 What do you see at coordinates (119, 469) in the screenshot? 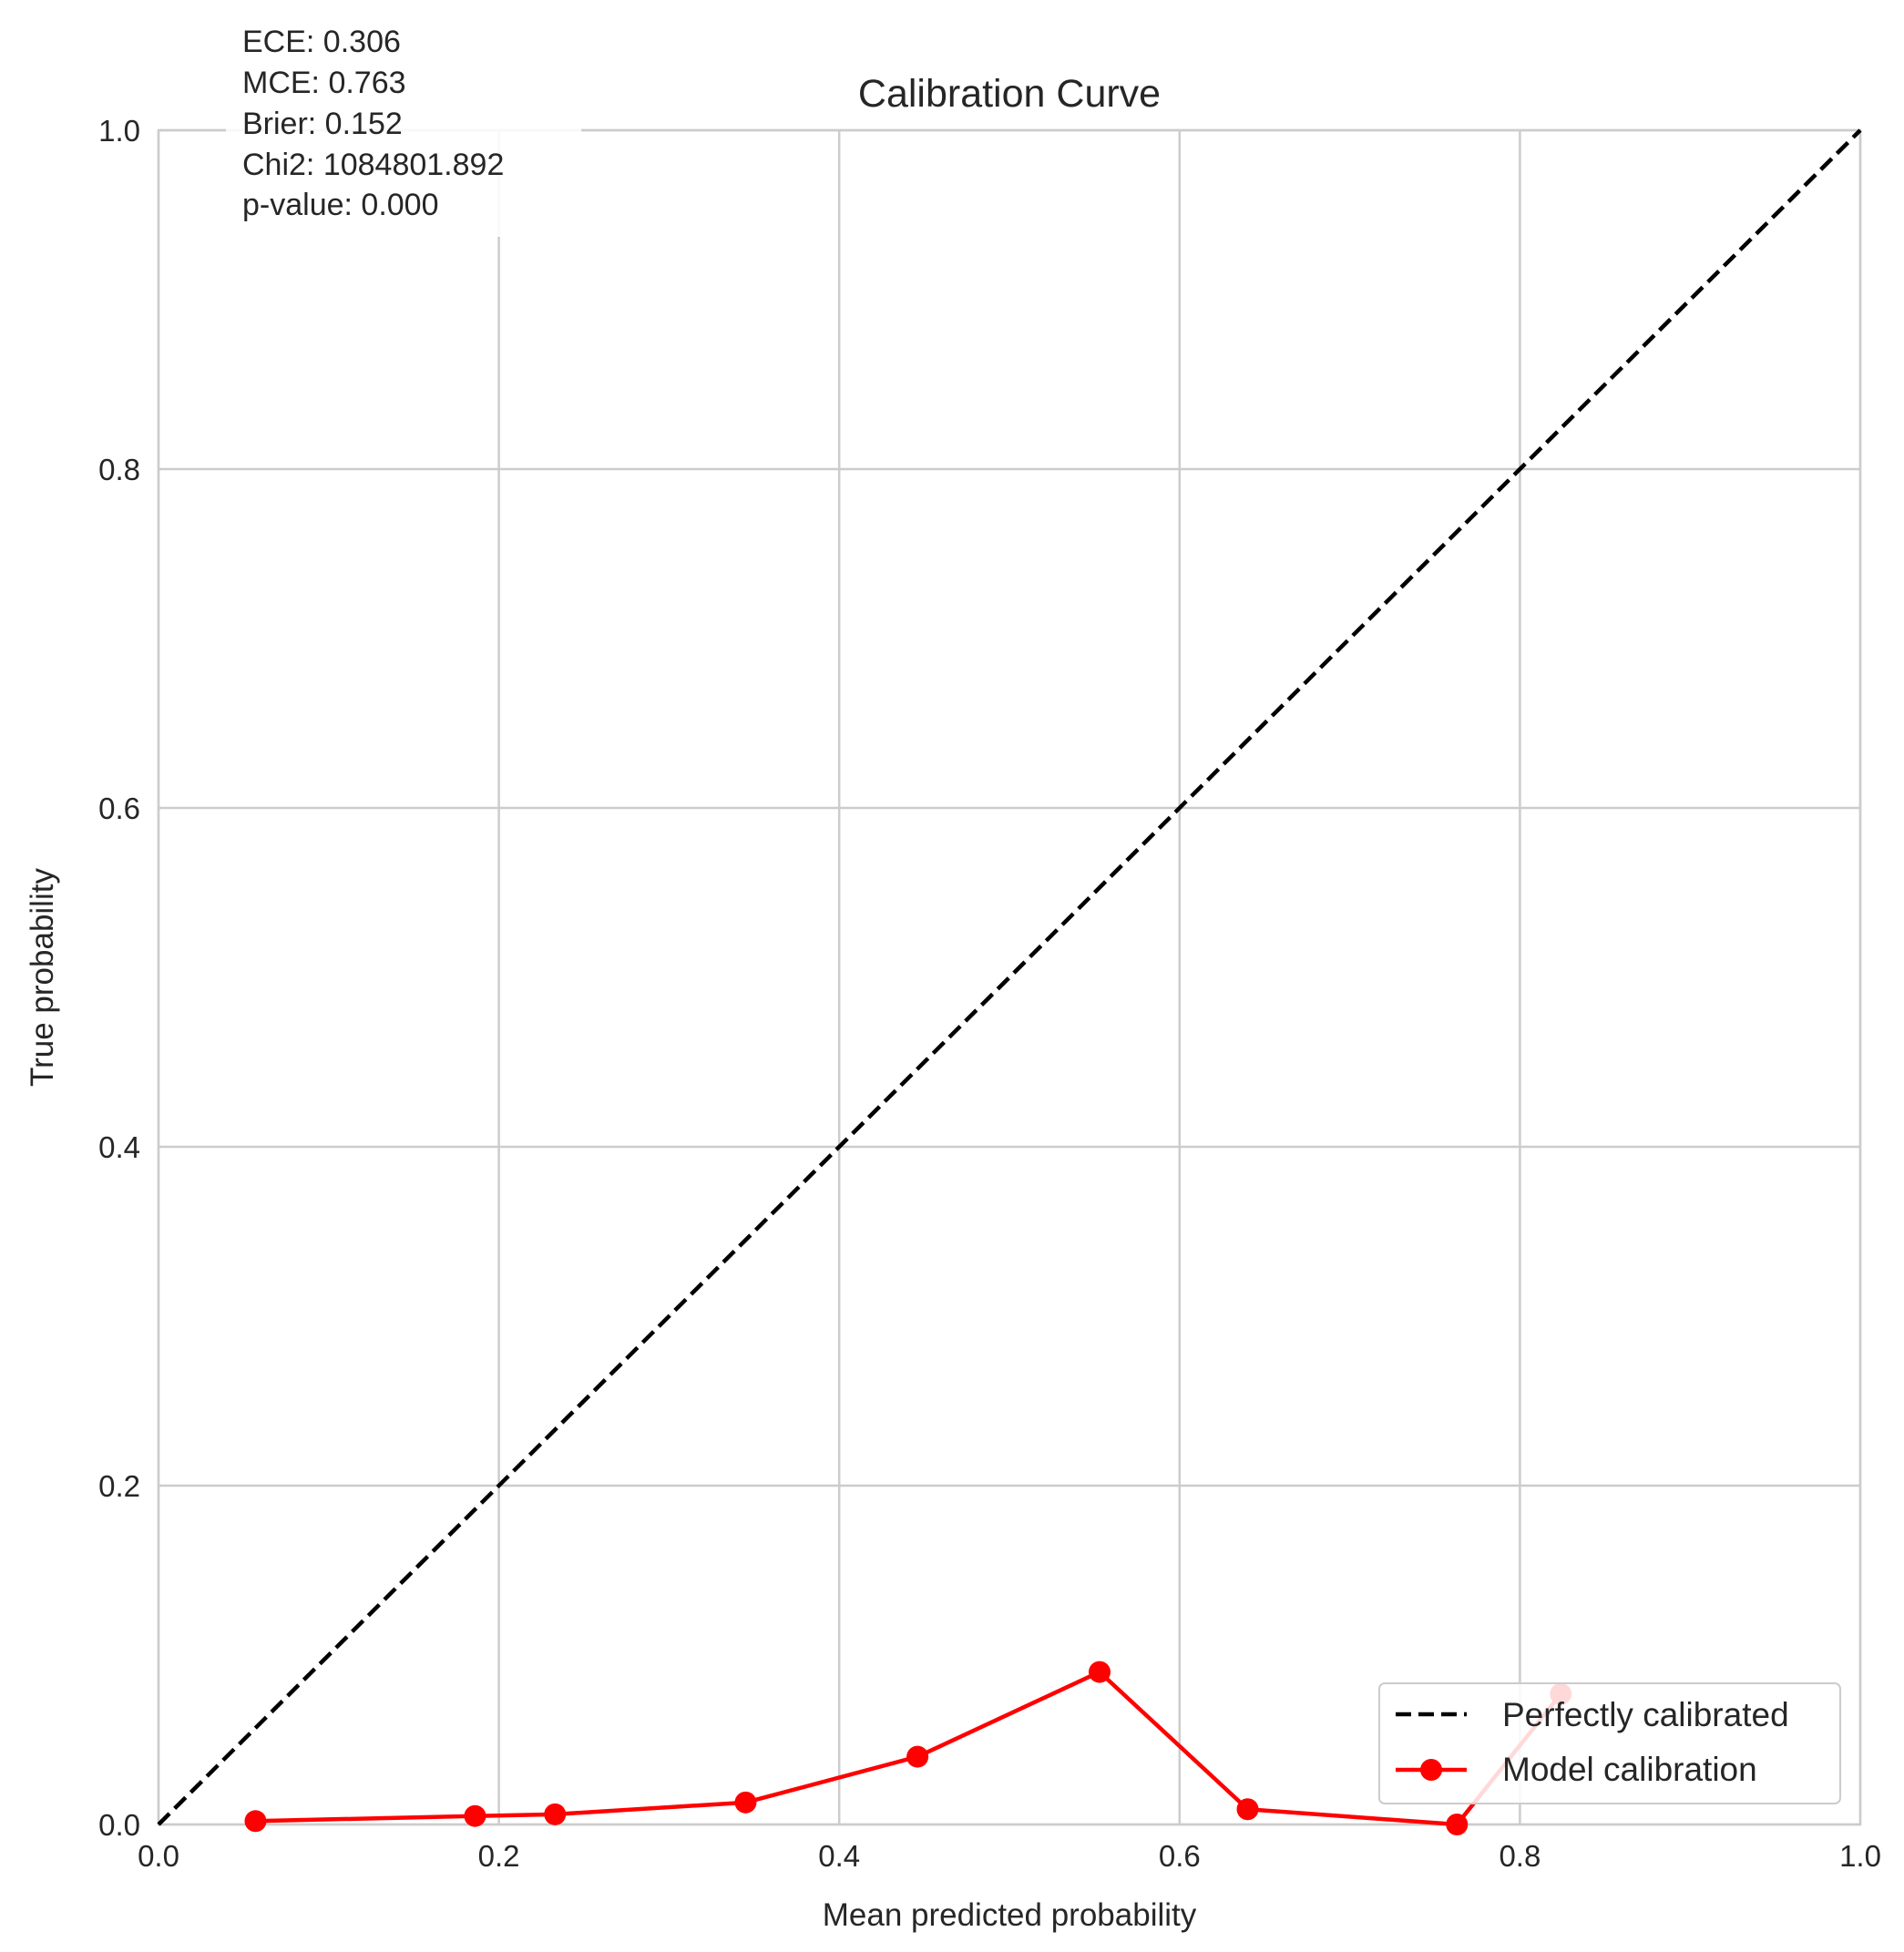
I see `y-tick-label: 0.8` at bounding box center [119, 469].